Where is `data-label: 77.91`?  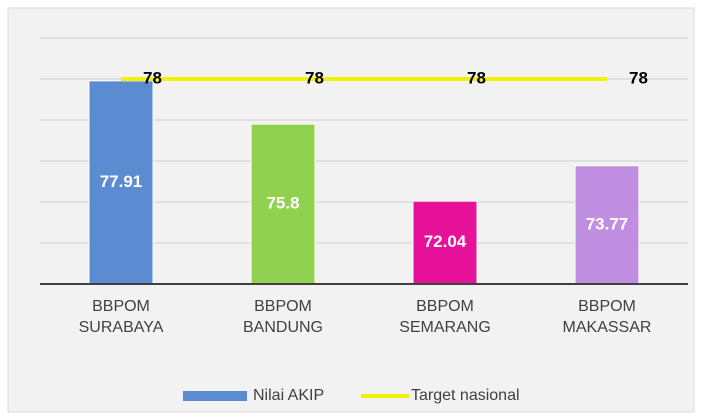
data-label: 77.91 is located at coordinates (121, 181).